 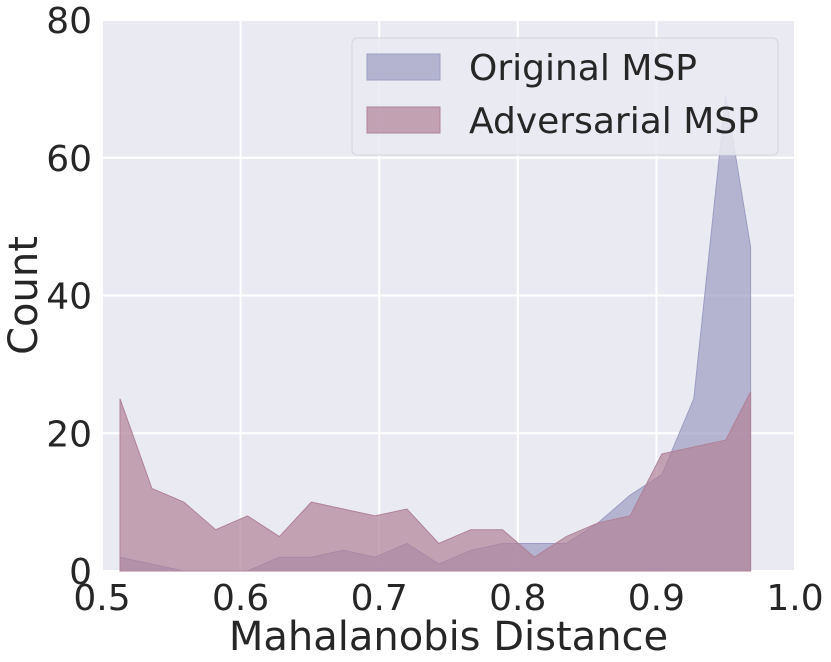 What do you see at coordinates (379, 598) in the screenshot?
I see `x-tick-label-2: 0.7` at bounding box center [379, 598].